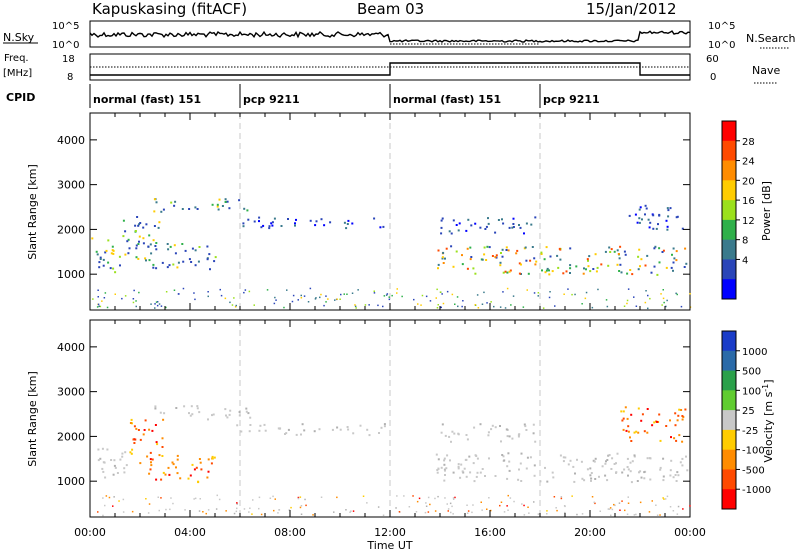 The width and height of the screenshot is (800, 558). Describe the element at coordinates (748, 142) in the screenshot. I see `colorbar-tick-label: 28` at that location.